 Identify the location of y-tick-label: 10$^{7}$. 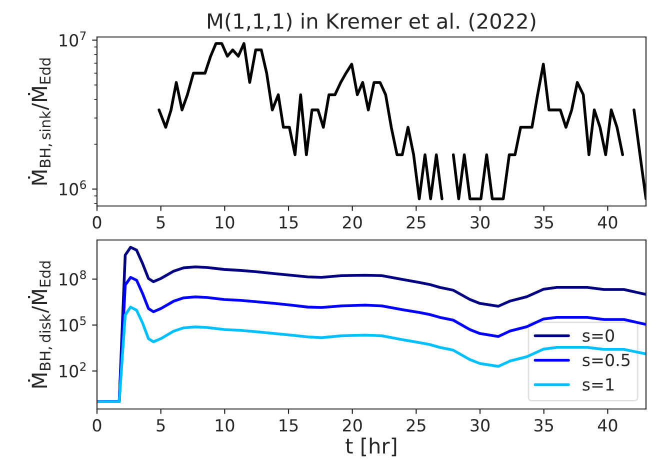
(73, 39).